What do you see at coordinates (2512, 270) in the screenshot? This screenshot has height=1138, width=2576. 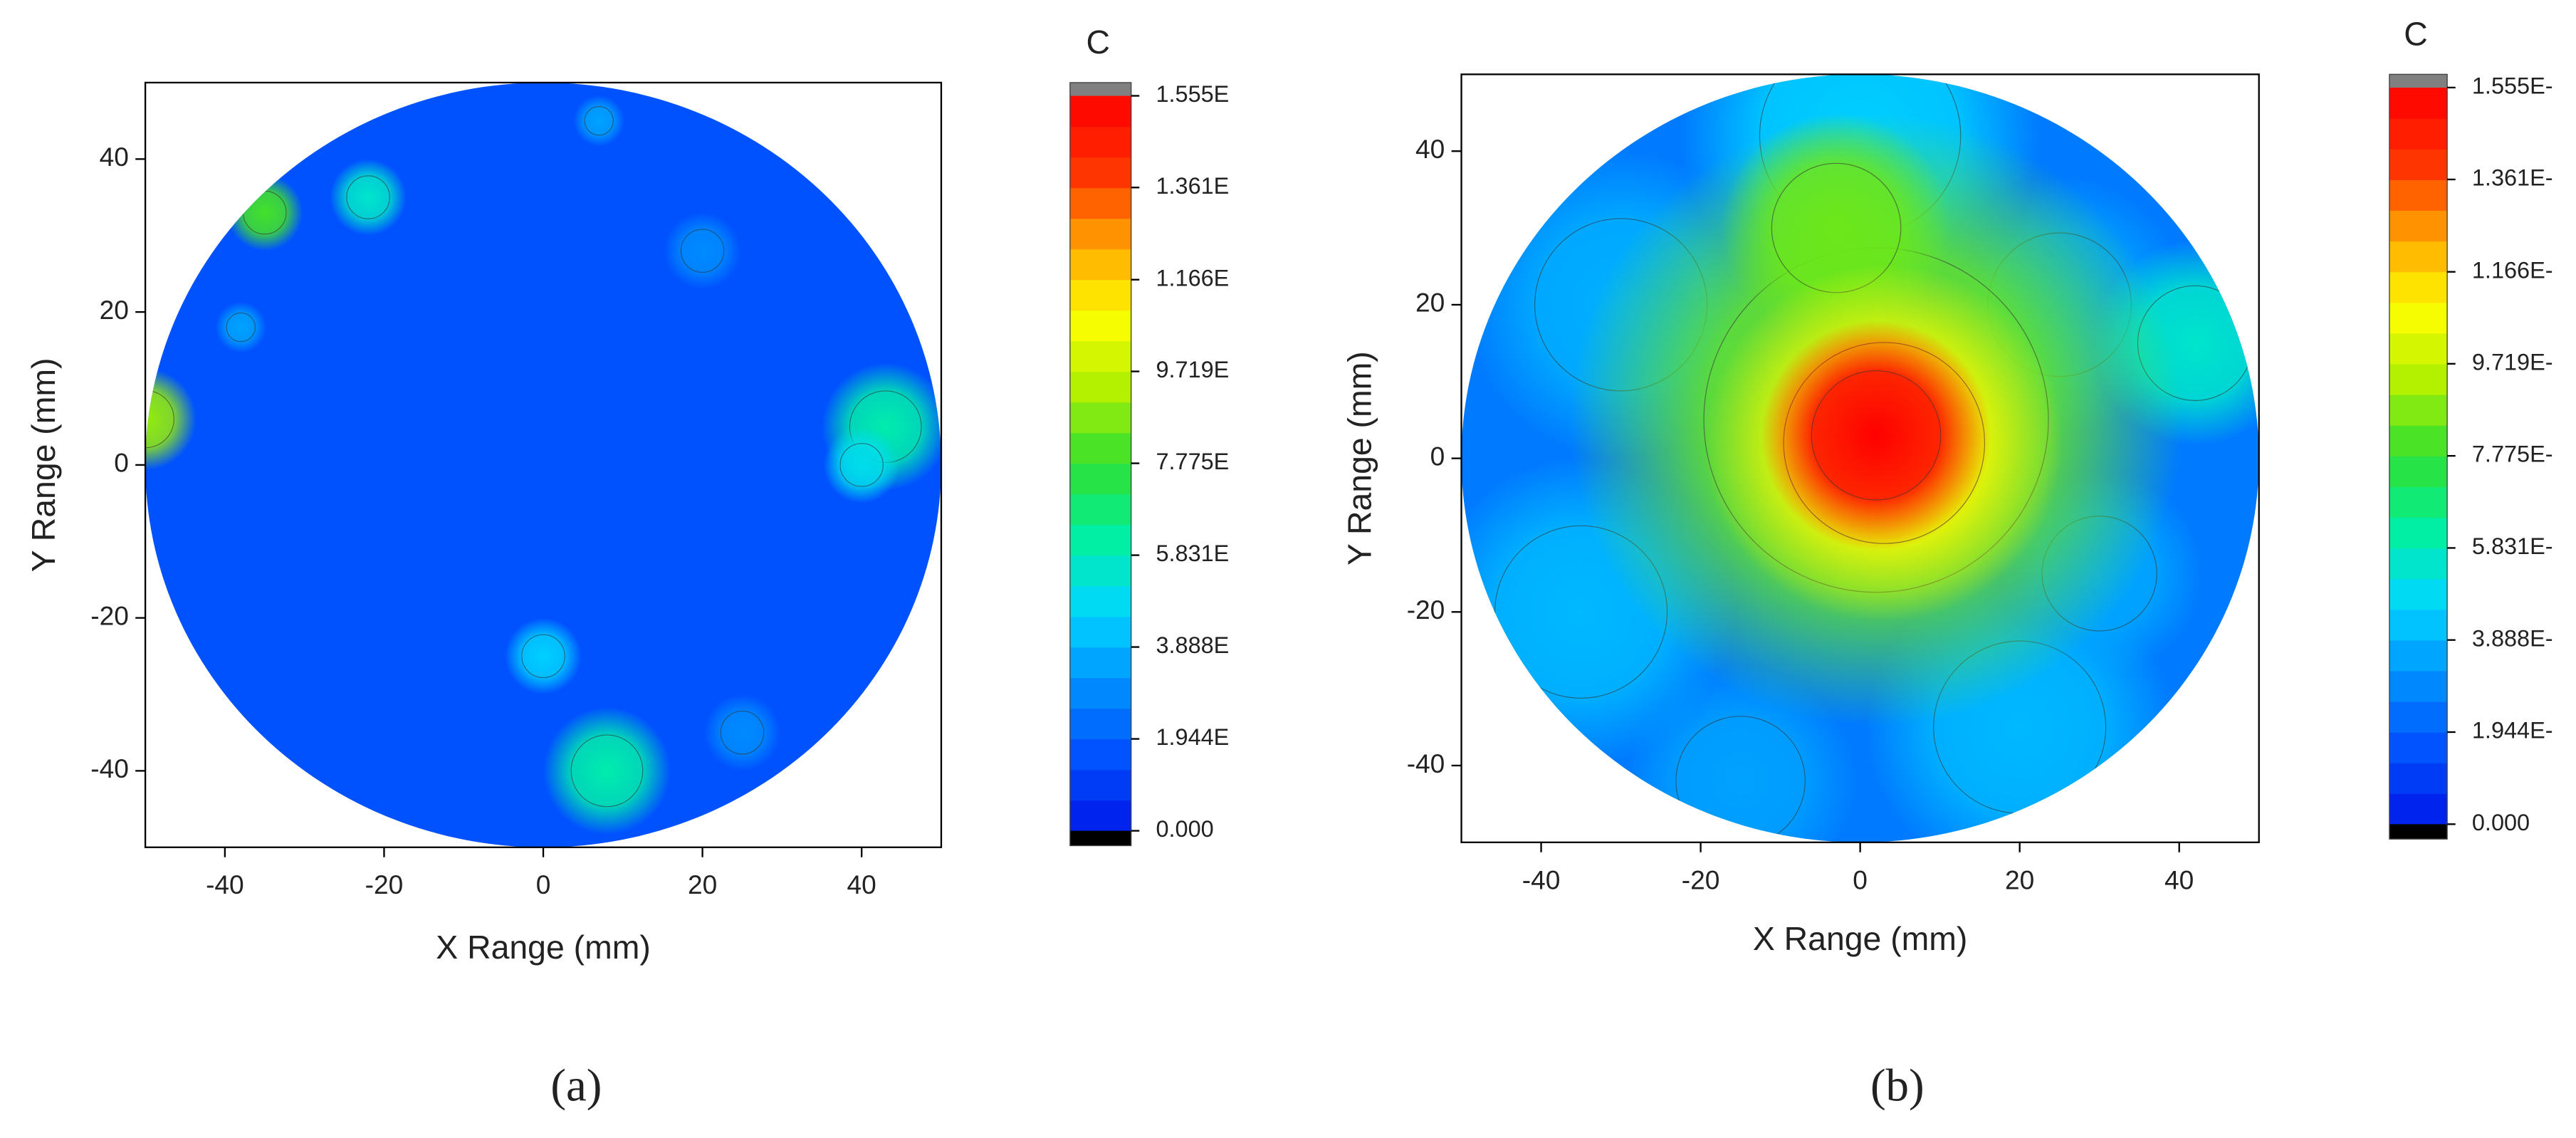 I see `colorbar-tick-label: 1.166E-` at bounding box center [2512, 270].